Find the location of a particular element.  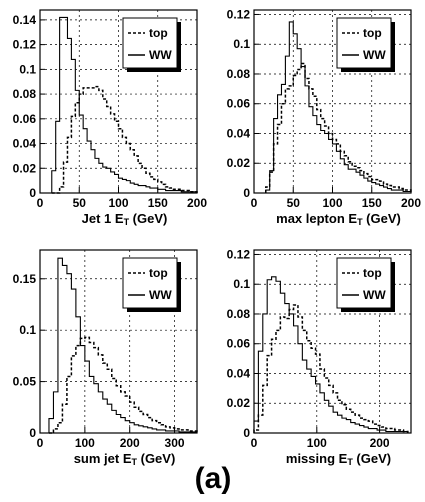

x-tick-label: 300 is located at coordinates (175, 443).